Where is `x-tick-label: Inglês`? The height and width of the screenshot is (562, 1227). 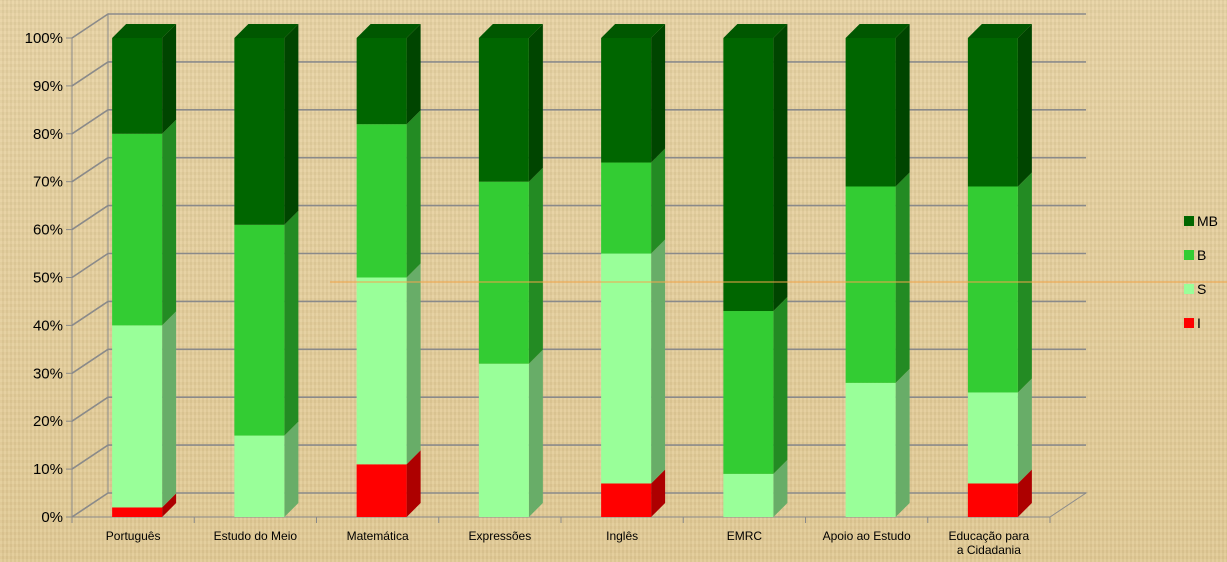 x-tick-label: Inglês is located at coordinates (622, 536).